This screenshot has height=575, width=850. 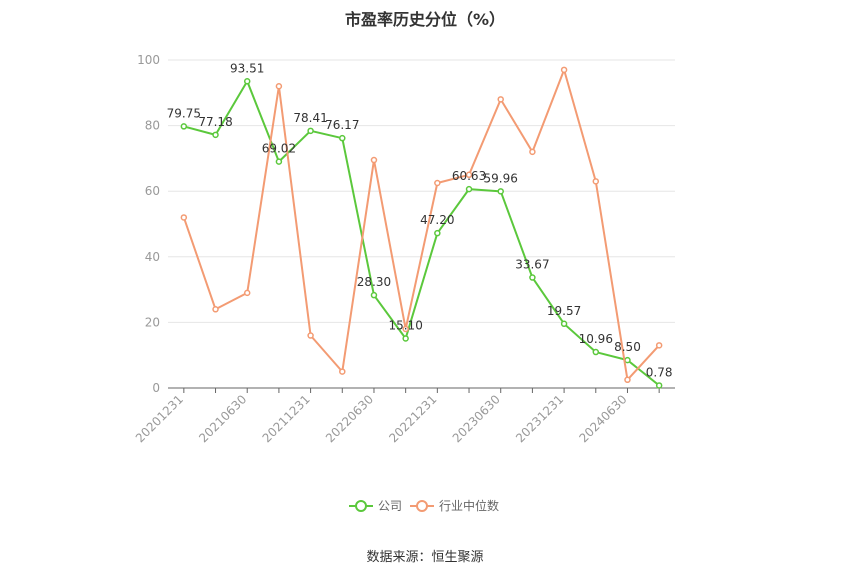 What do you see at coordinates (148, 60) in the screenshot?
I see `y-tick-label: 100` at bounding box center [148, 60].